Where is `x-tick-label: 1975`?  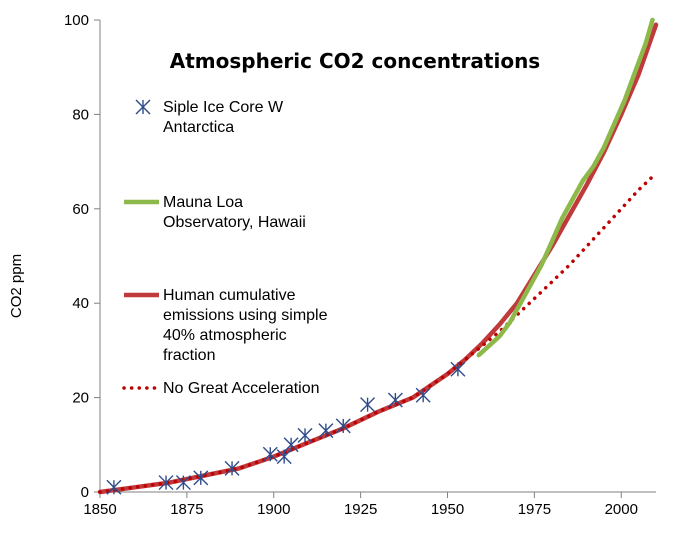
x-tick-label: 1975 is located at coordinates (534, 509).